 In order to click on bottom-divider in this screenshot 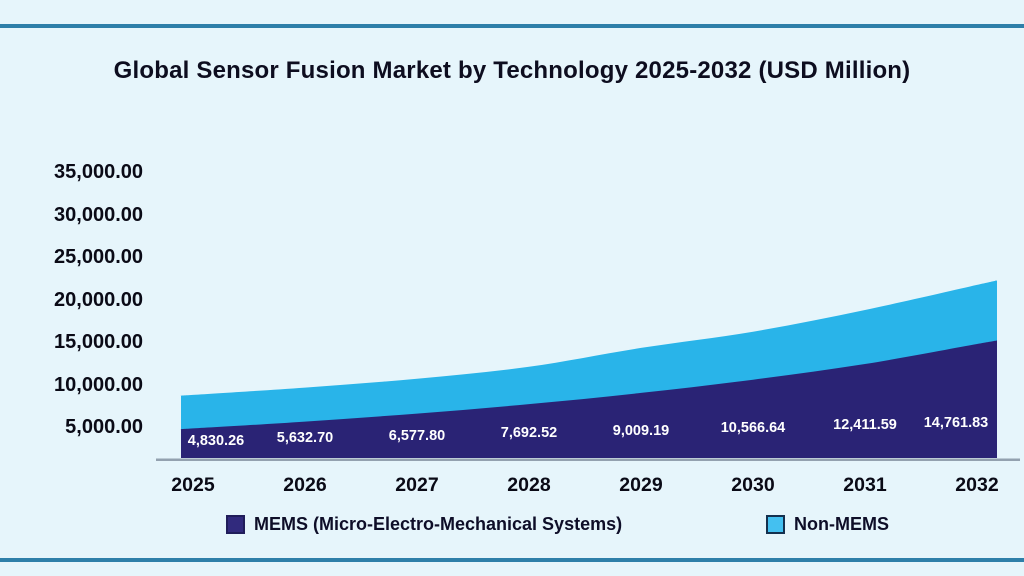, I will do `click(512, 560)`.